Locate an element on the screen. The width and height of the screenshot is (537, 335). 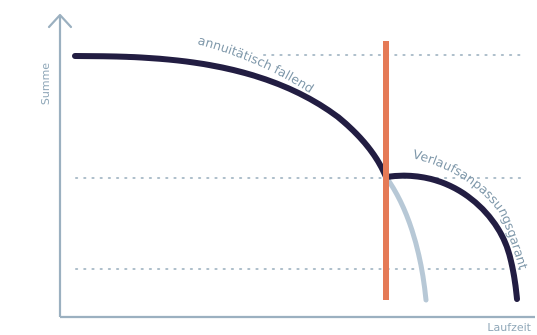
x-axis-label: Laufzeit is located at coordinates (509, 327).